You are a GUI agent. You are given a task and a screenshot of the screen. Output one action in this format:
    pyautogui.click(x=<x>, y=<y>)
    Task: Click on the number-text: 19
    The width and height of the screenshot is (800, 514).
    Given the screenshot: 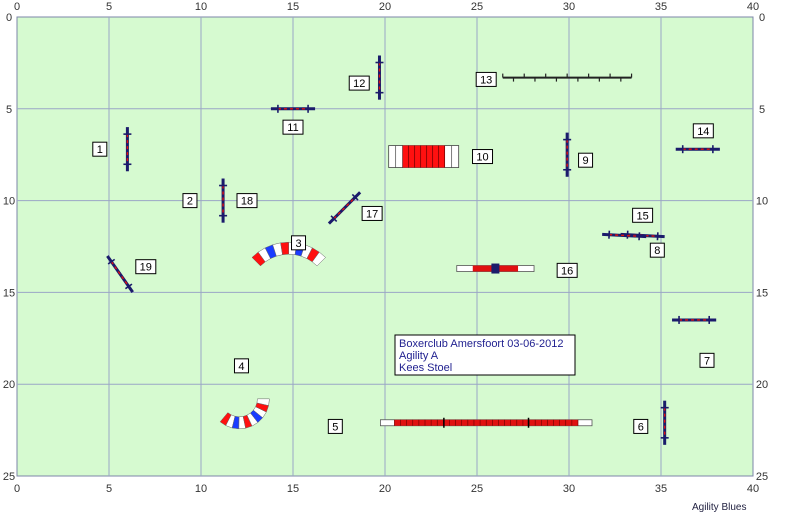 What is the action you would take?
    pyautogui.click(x=146, y=268)
    